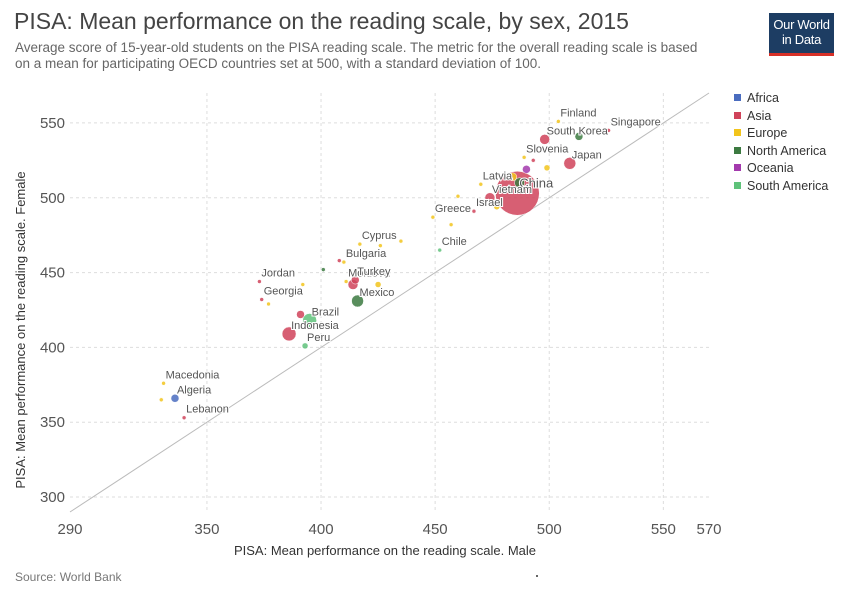 The height and width of the screenshot is (600, 850). I want to click on y-tick-label: 350, so click(52, 422).